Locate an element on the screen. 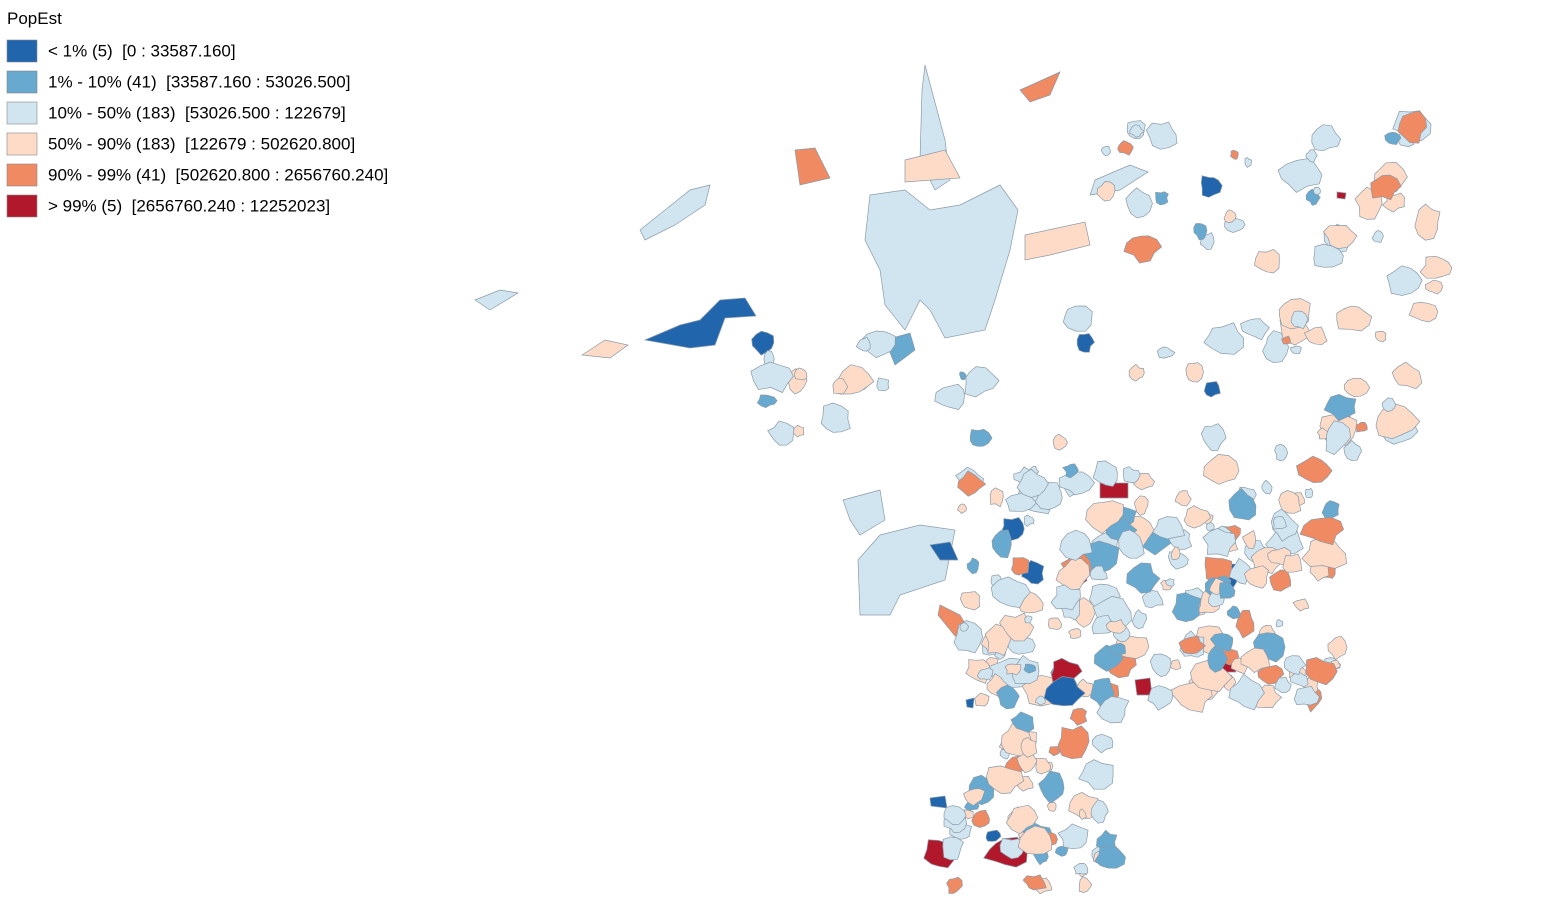 The height and width of the screenshot is (914, 1564). legend-label: 10% - 50% (183) [53026.500 : 122679] is located at coordinates (197, 112).